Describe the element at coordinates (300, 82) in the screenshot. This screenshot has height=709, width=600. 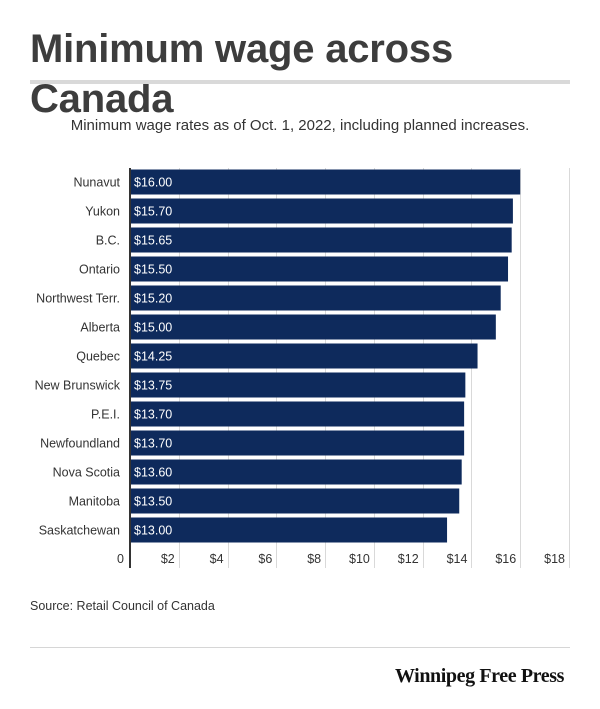
I see `title-divider` at that location.